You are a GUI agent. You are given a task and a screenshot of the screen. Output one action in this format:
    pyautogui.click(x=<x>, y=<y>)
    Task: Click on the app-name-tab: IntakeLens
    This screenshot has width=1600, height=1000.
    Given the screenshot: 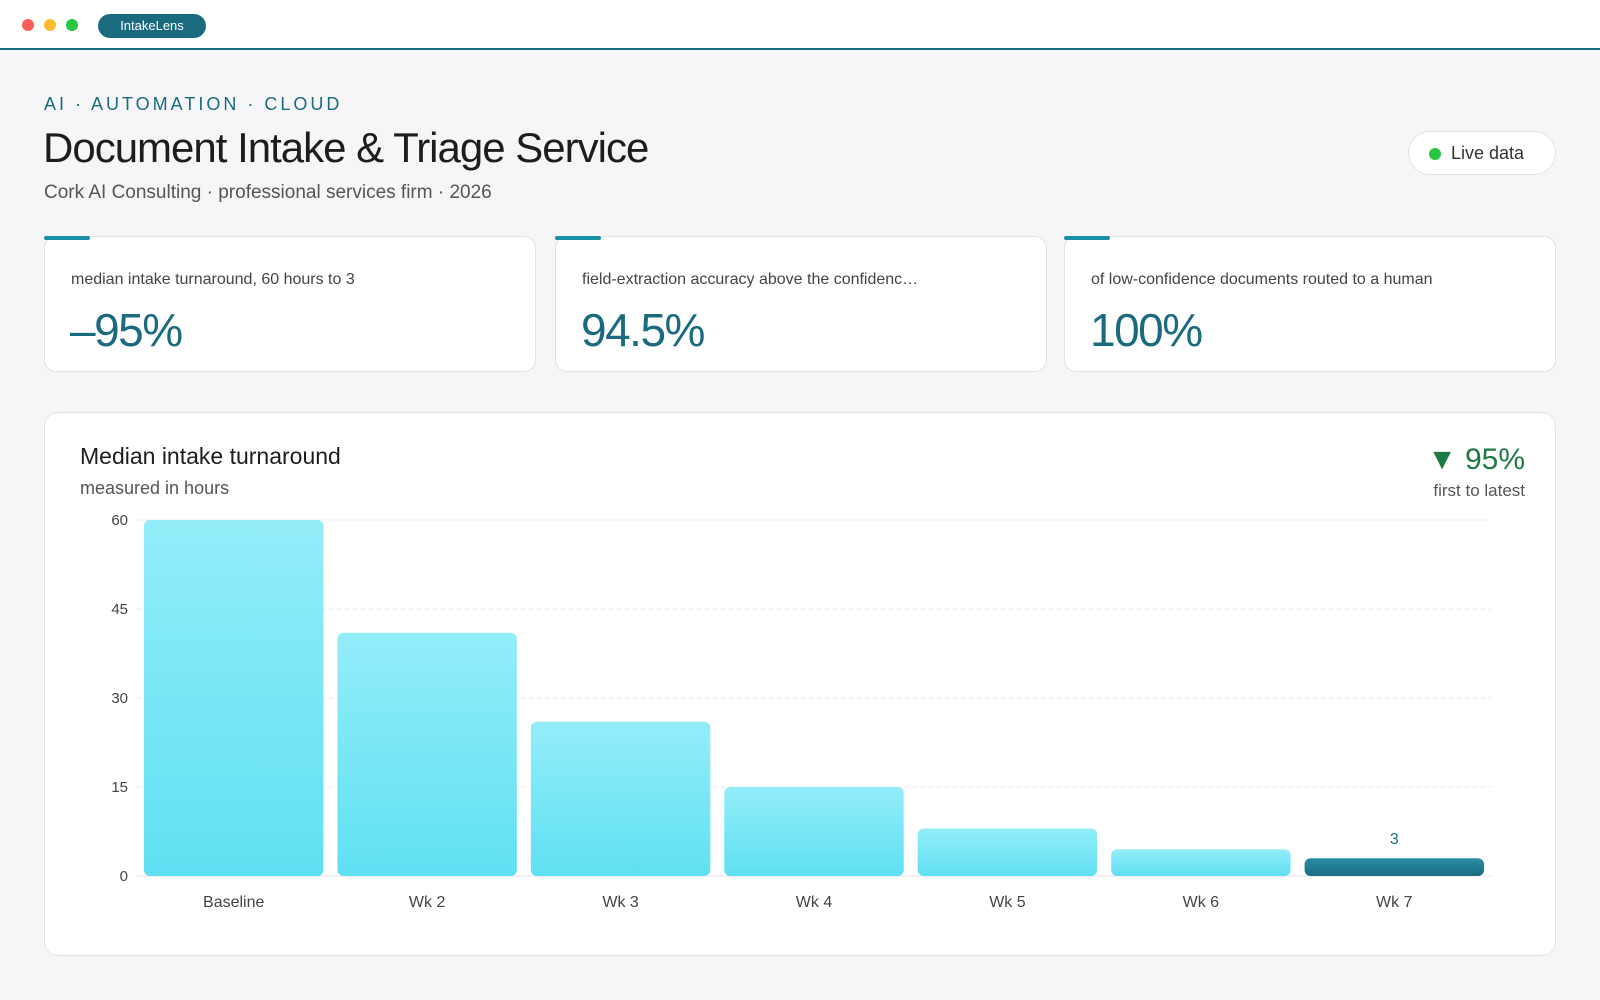 What is the action you would take?
    pyautogui.click(x=152, y=26)
    